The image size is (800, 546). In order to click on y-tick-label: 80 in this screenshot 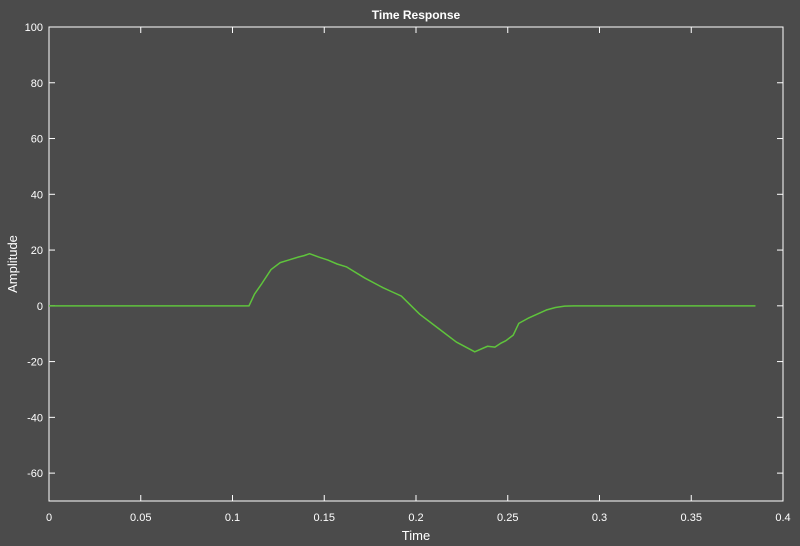, I will do `click(37, 84)`.